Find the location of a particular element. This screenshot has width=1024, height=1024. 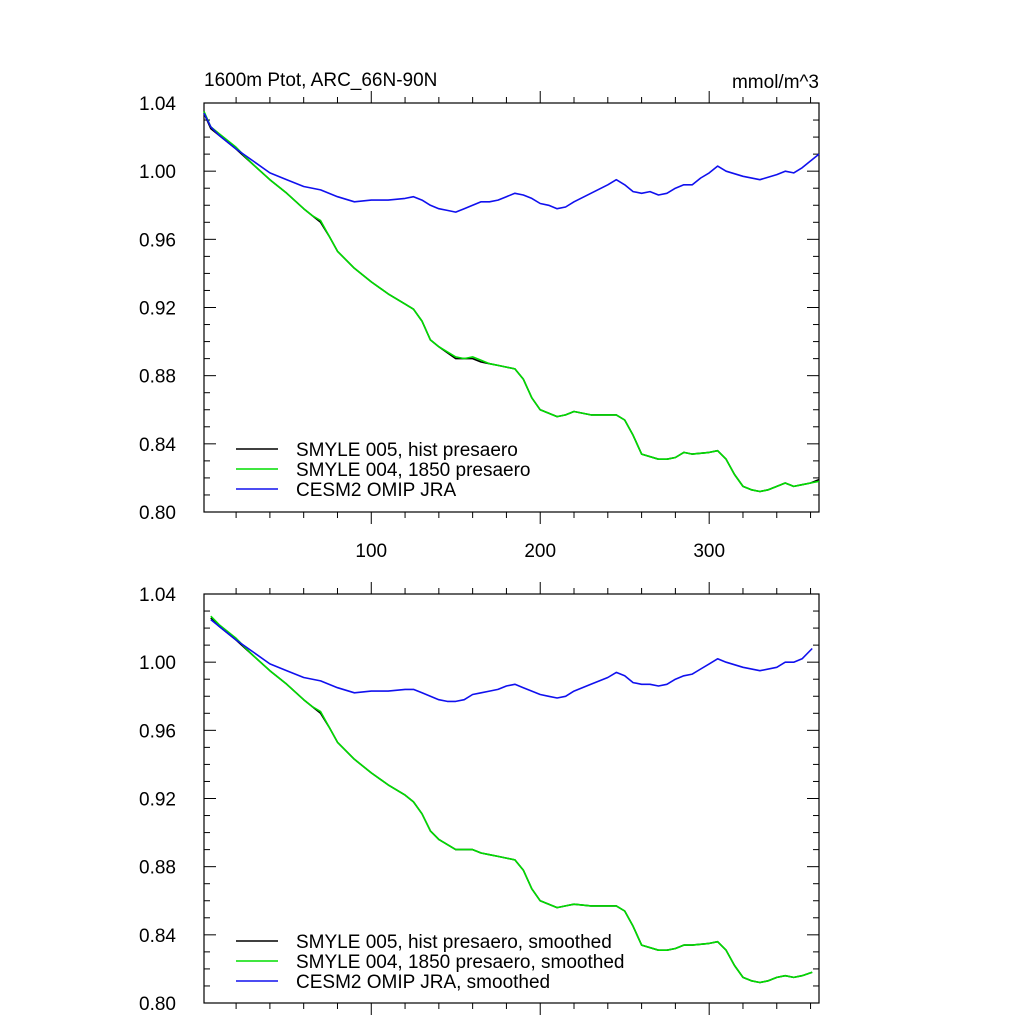

legend-label: CESM2 OMIP JRA, smoothed is located at coordinates (423, 982).